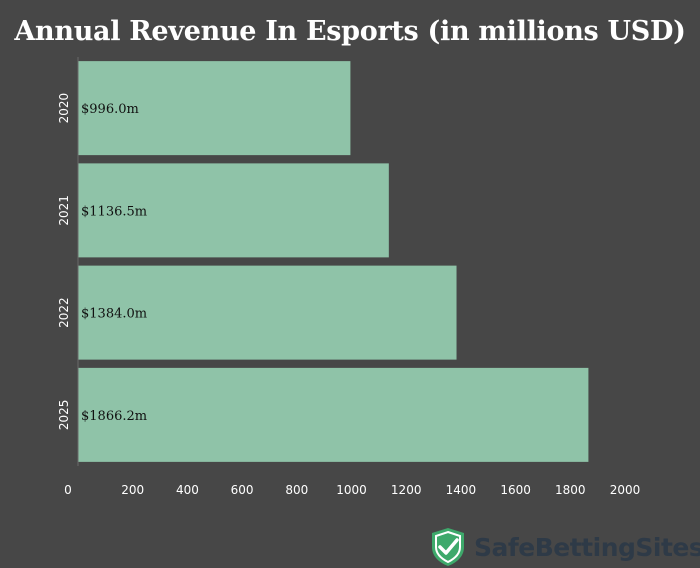 Image resolution: width=700 pixels, height=568 pixels. I want to click on x-tick-label-800: 800, so click(296, 490).